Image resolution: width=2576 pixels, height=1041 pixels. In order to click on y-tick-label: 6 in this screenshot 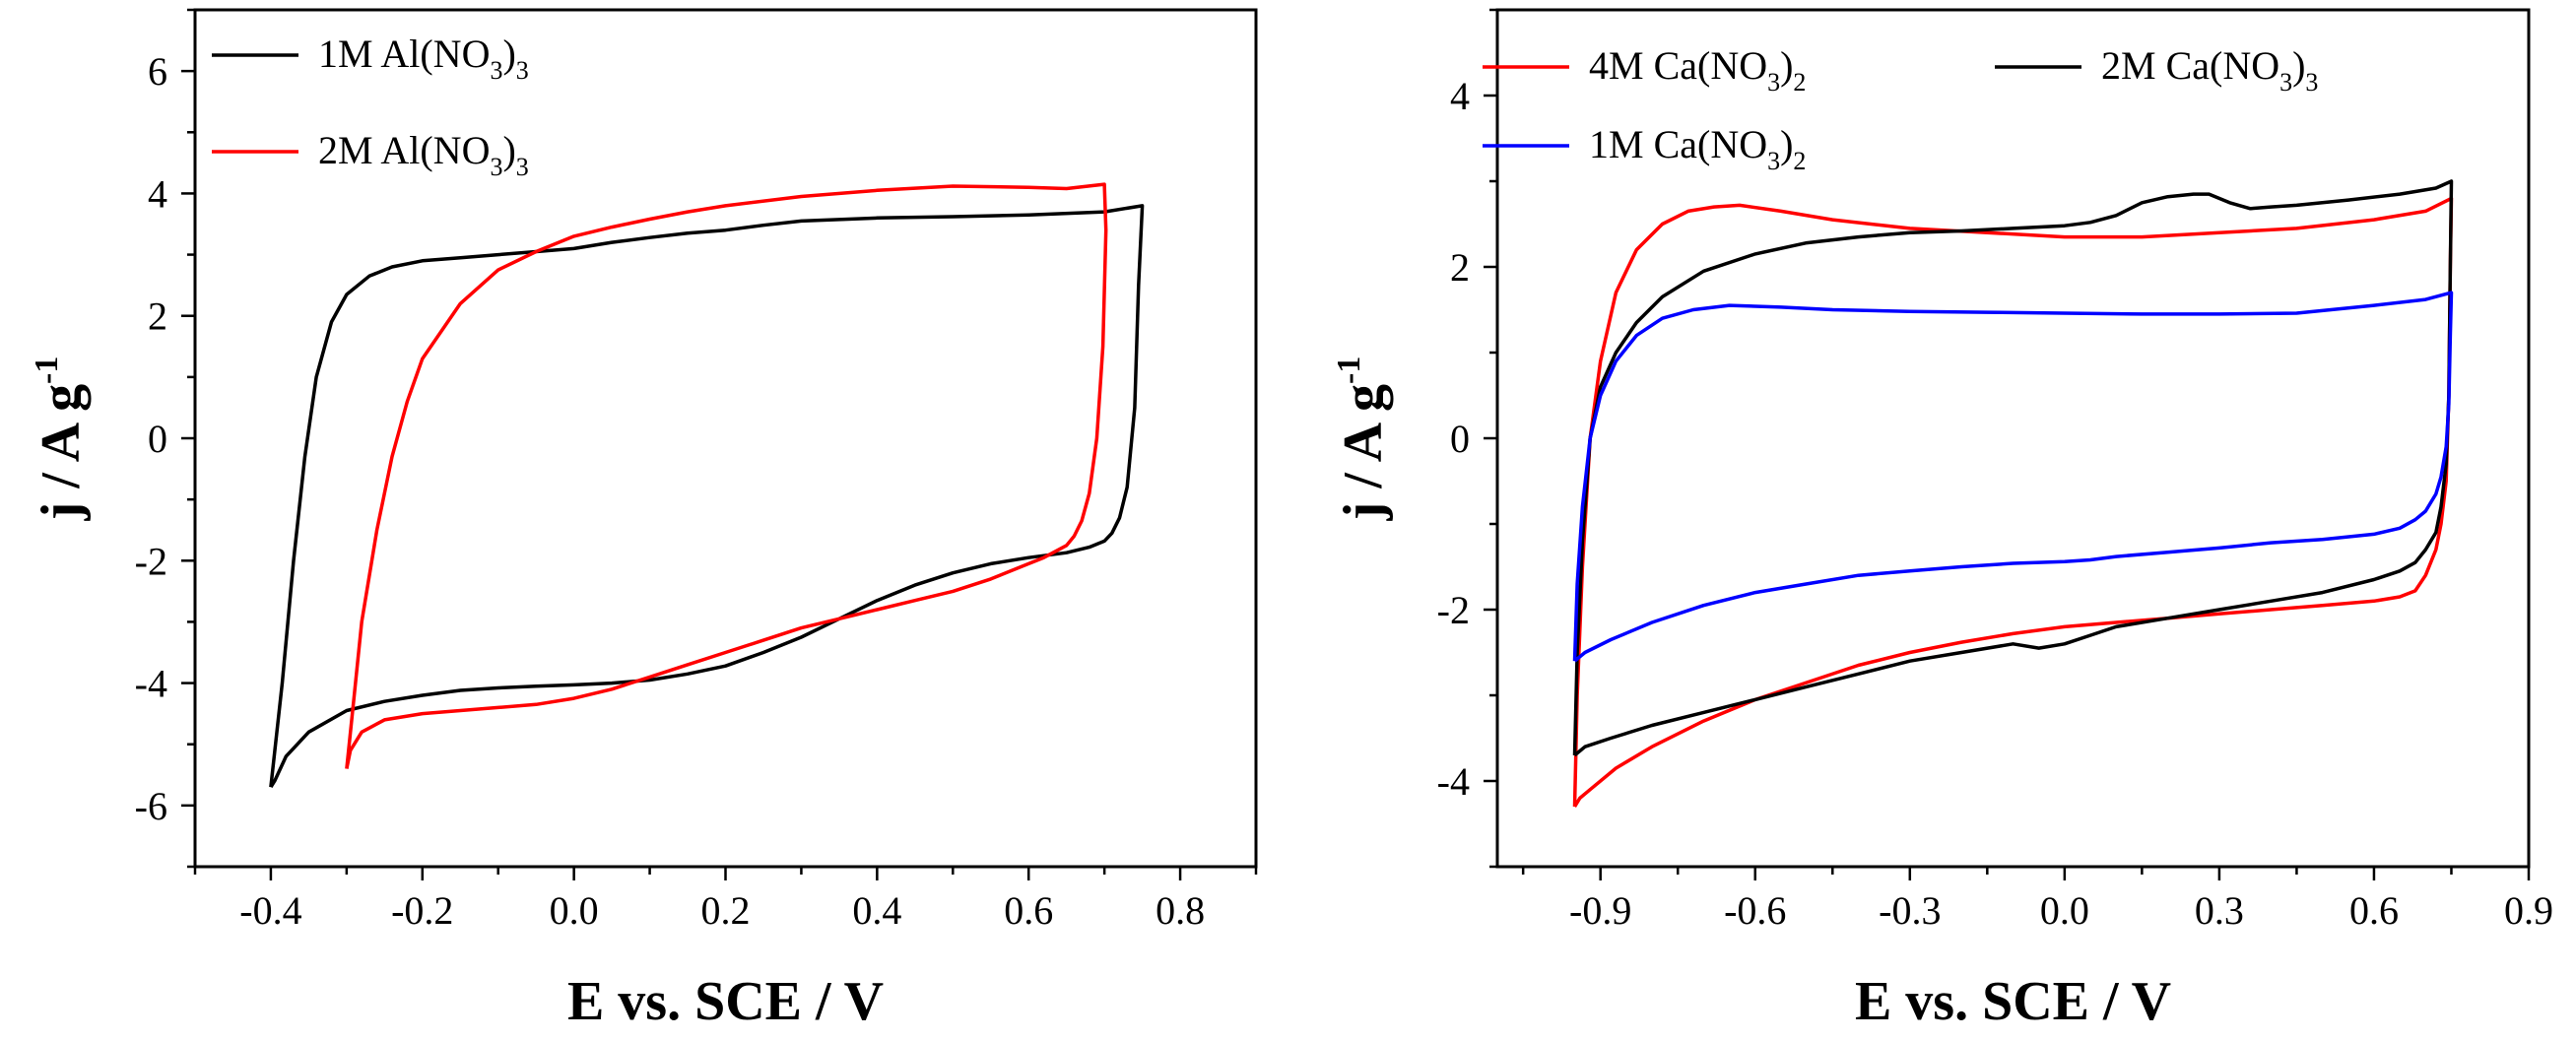, I will do `click(157, 71)`.